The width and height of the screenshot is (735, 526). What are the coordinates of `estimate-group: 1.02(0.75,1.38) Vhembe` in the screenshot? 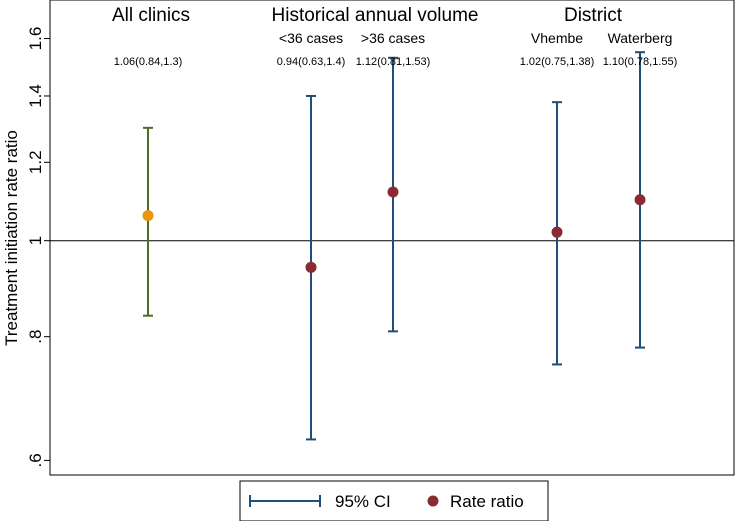 It's located at (557, 198).